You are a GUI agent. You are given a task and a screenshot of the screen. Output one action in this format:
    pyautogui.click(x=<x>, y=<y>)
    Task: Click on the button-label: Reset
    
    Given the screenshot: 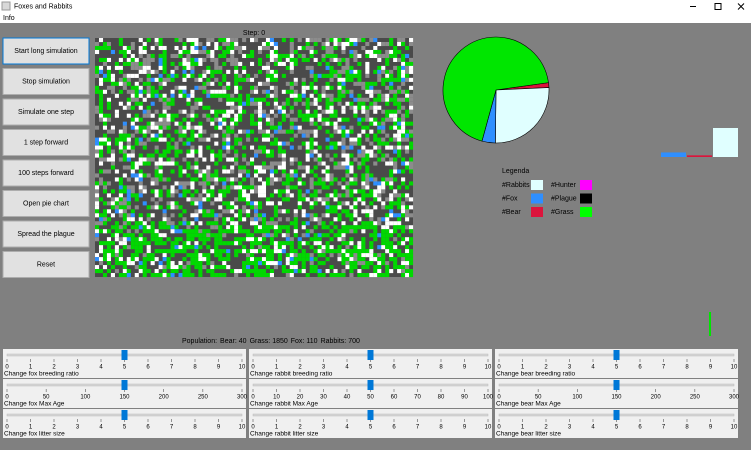 What is the action you would take?
    pyautogui.click(x=46, y=264)
    